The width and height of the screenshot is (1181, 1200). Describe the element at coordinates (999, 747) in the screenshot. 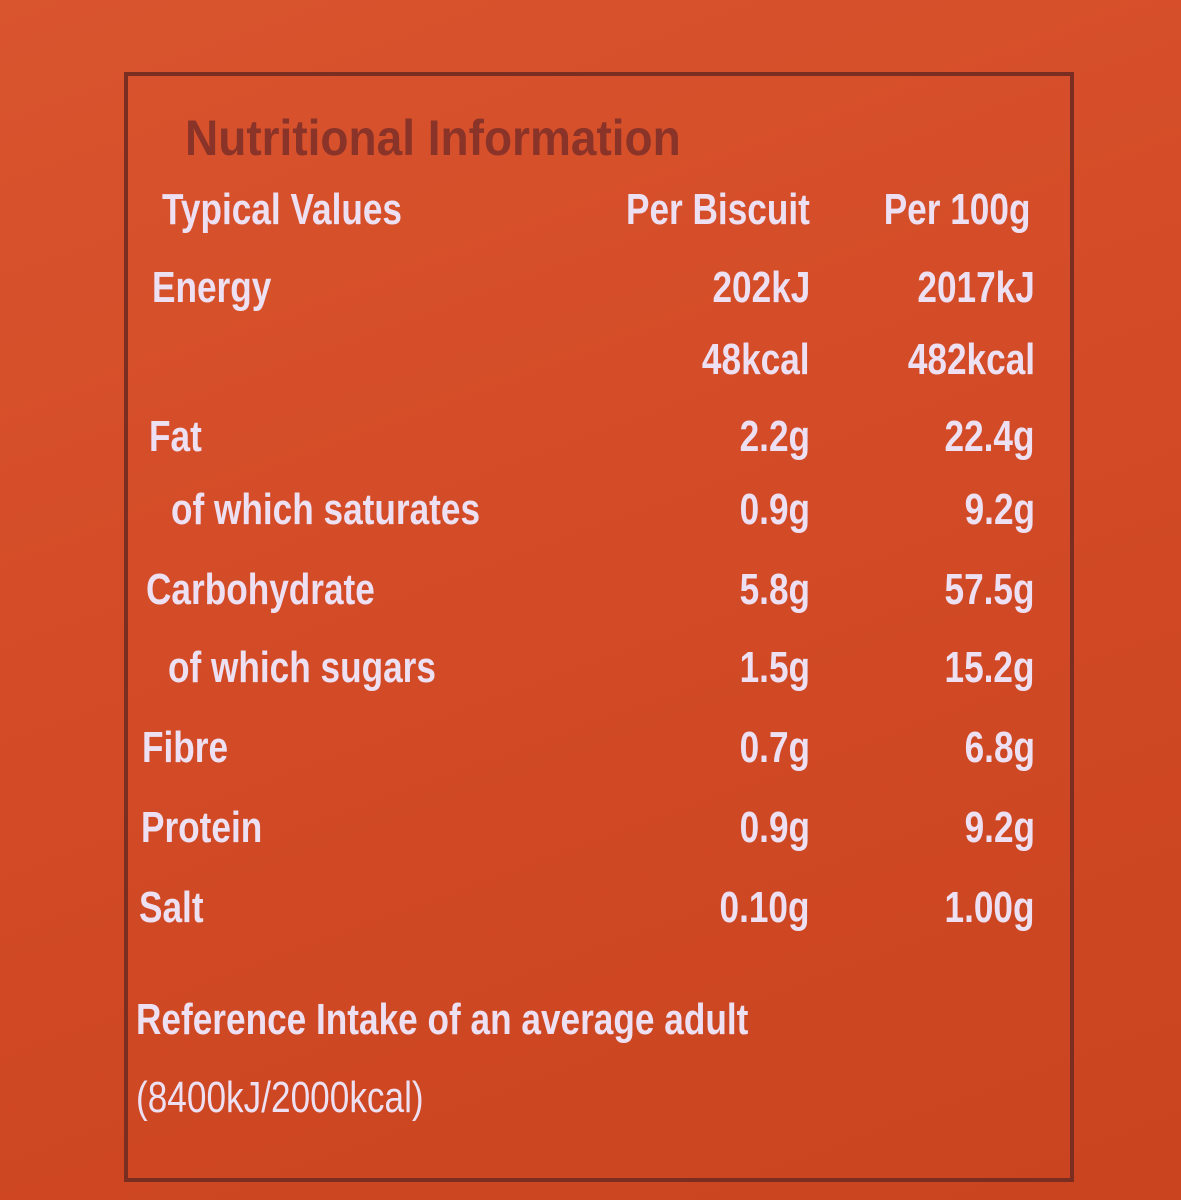

I see `row-value: 6.8g` at that location.